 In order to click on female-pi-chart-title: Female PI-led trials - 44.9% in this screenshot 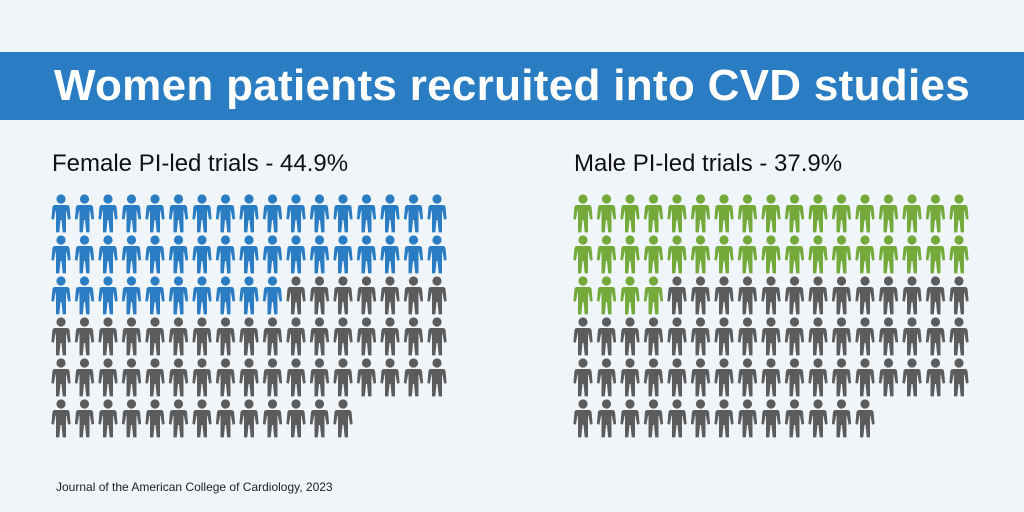, I will do `click(200, 163)`.